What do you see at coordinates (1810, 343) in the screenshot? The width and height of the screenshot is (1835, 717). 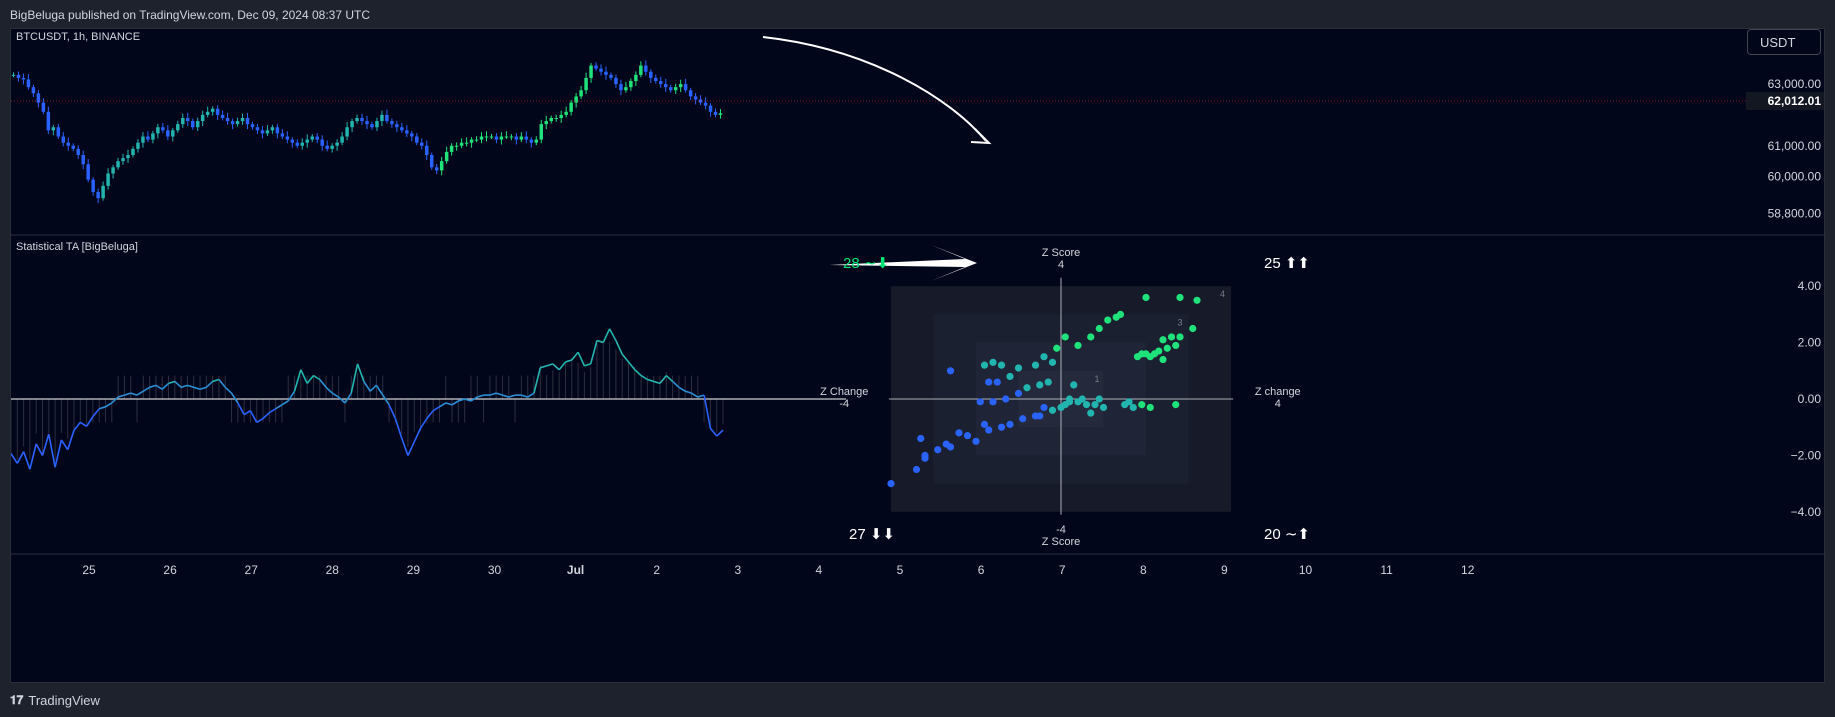 I see `indicator-tick-label: 2.00` at bounding box center [1810, 343].